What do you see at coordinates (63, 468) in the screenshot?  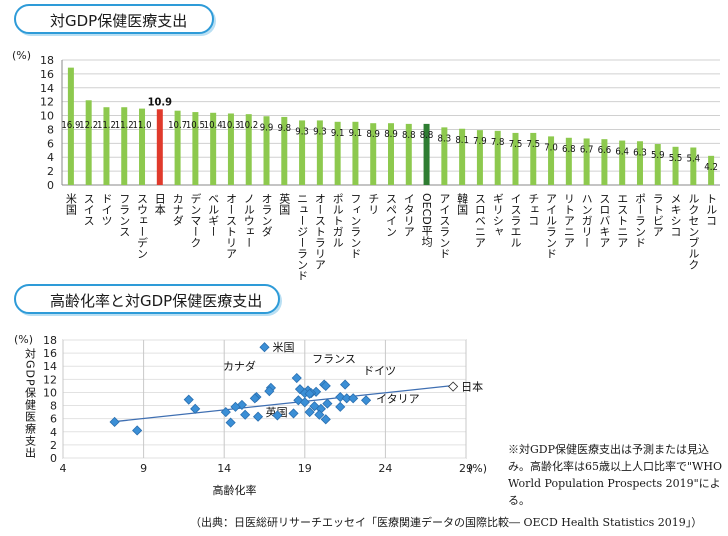 I see `scatter-x-tick: 4` at bounding box center [63, 468].